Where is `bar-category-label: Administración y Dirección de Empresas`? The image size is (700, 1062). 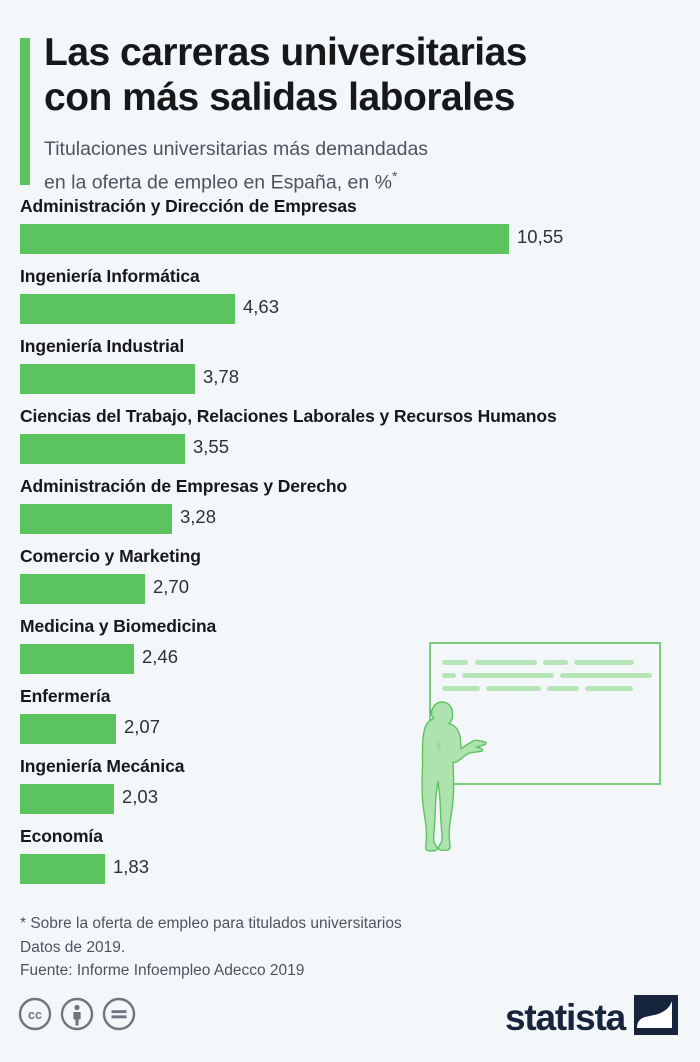 bar-category-label: Administración y Dirección de Empresas is located at coordinates (188, 206).